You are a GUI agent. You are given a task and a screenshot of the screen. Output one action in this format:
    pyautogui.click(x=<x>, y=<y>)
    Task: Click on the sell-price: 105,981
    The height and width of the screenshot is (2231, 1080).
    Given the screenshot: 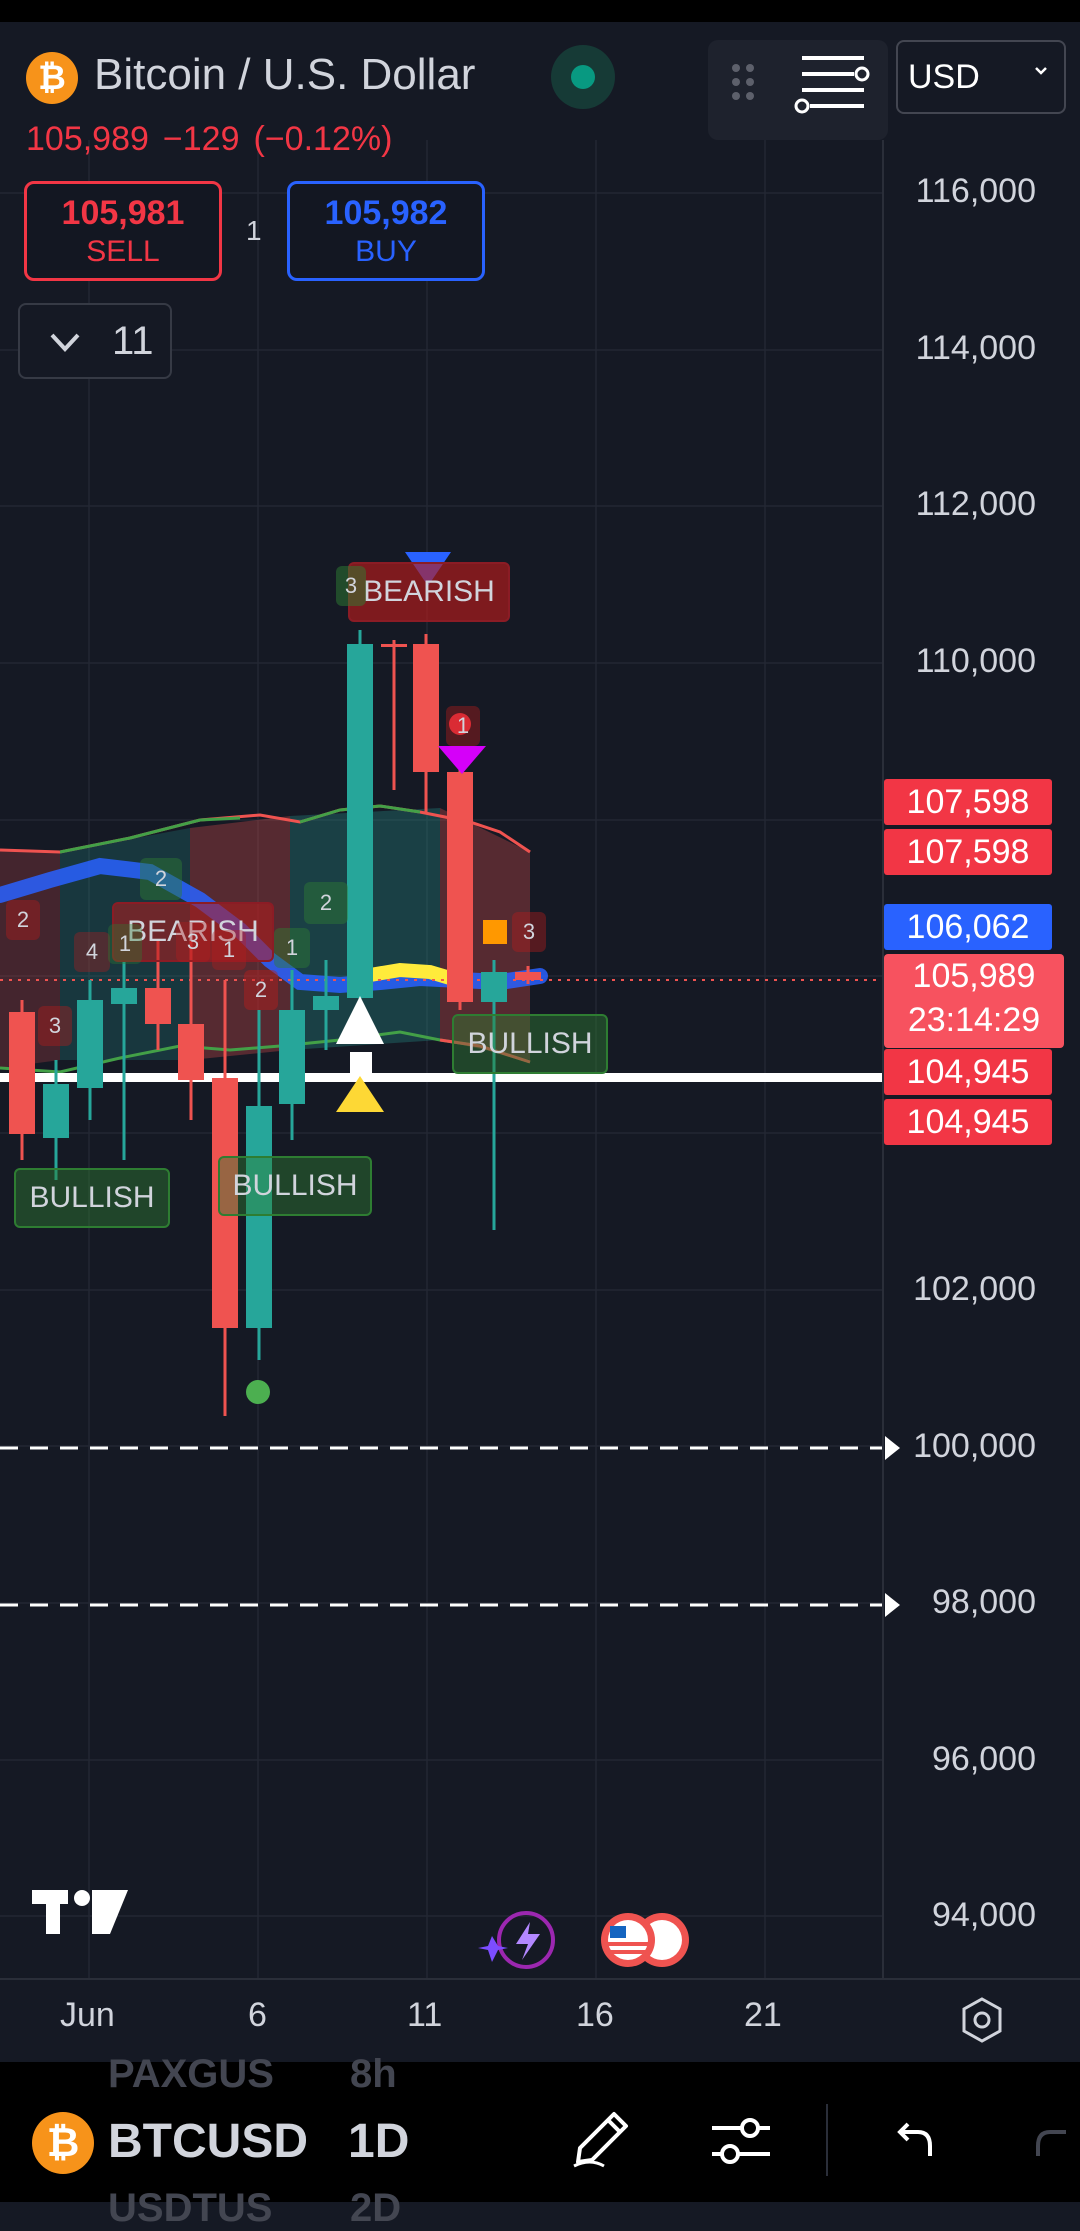 What is the action you would take?
    pyautogui.click(x=123, y=213)
    